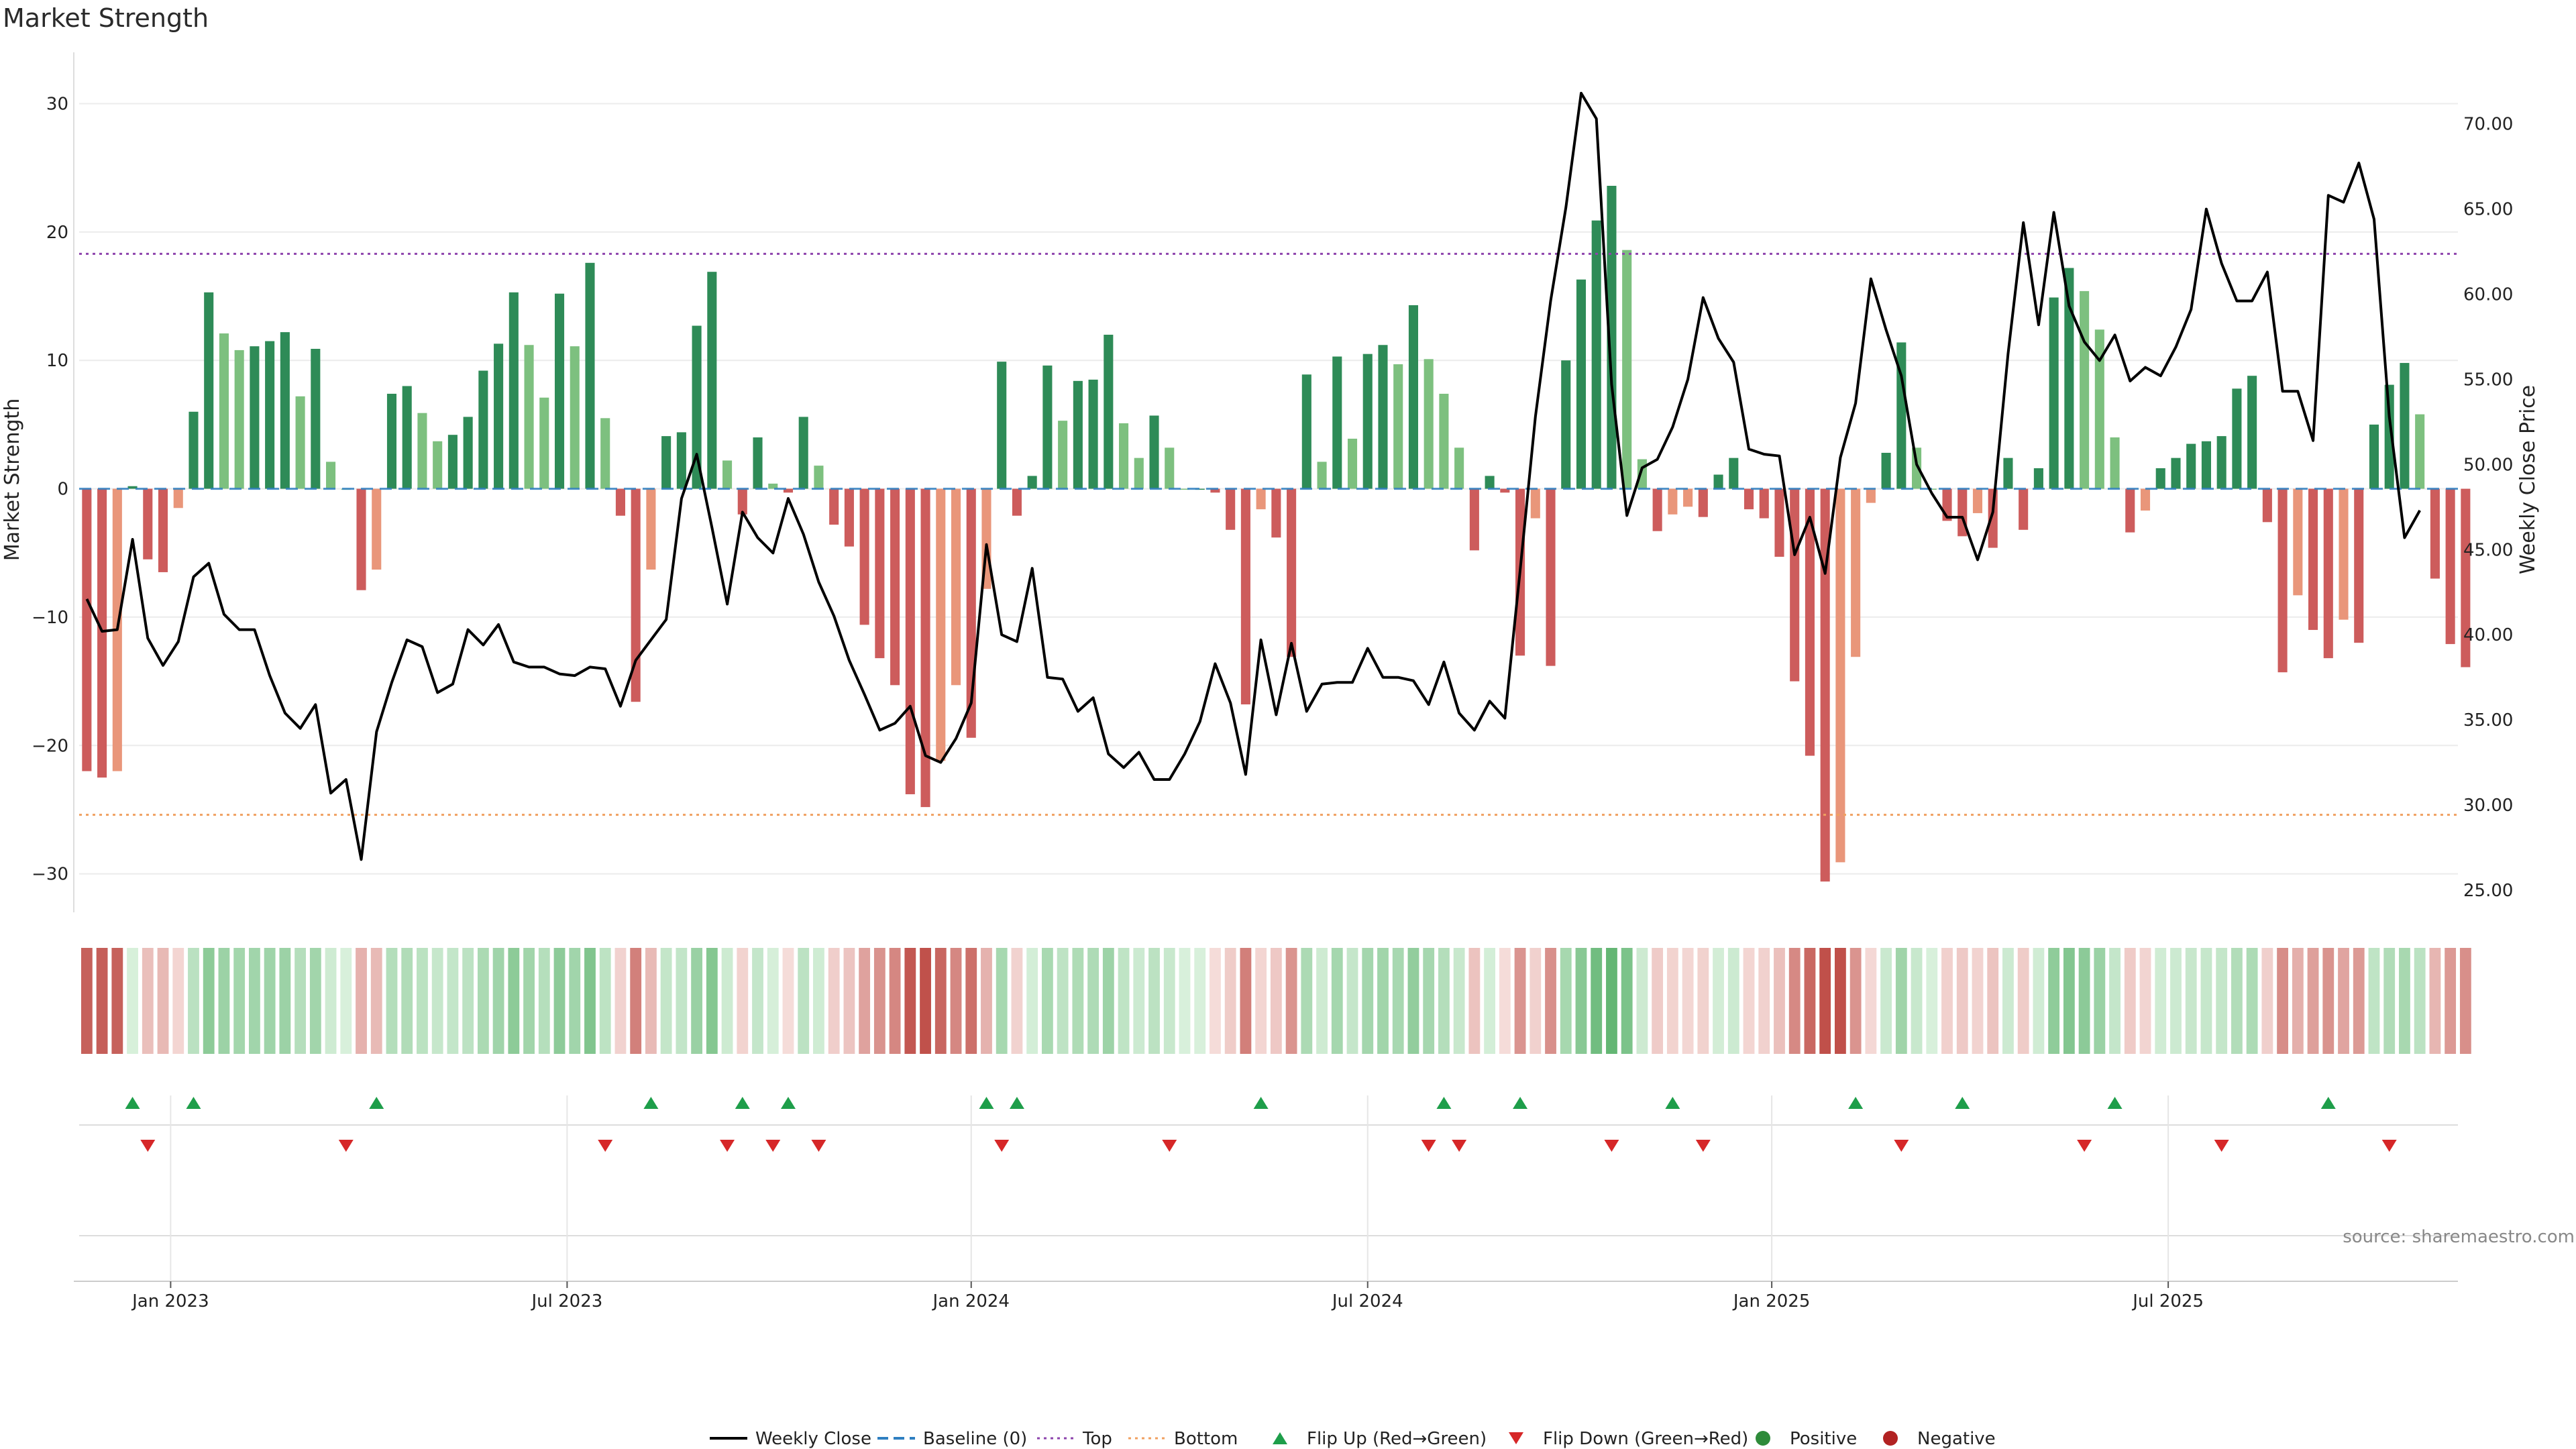 The height and width of the screenshot is (1449, 2576). What do you see at coordinates (50, 490) in the screenshot?
I see `left-axis-ticks: 30 20 10 0 −10 −20 −30` at bounding box center [50, 490].